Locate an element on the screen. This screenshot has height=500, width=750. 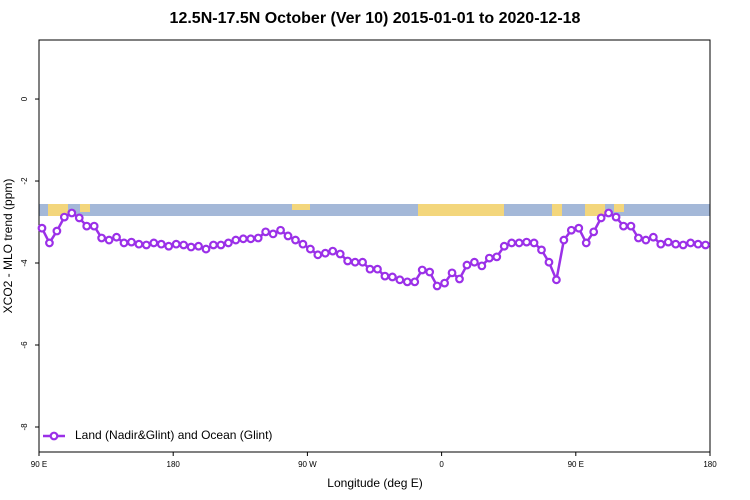
map-strip is located at coordinates (374, 210).